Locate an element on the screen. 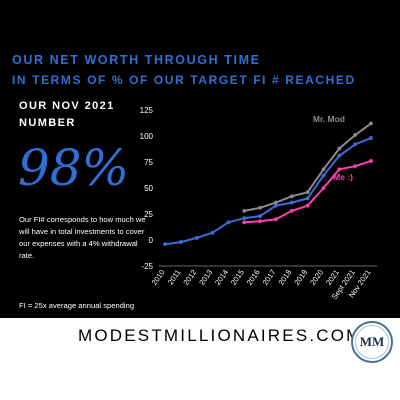  y-tick-label: 125 is located at coordinates (147, 110).